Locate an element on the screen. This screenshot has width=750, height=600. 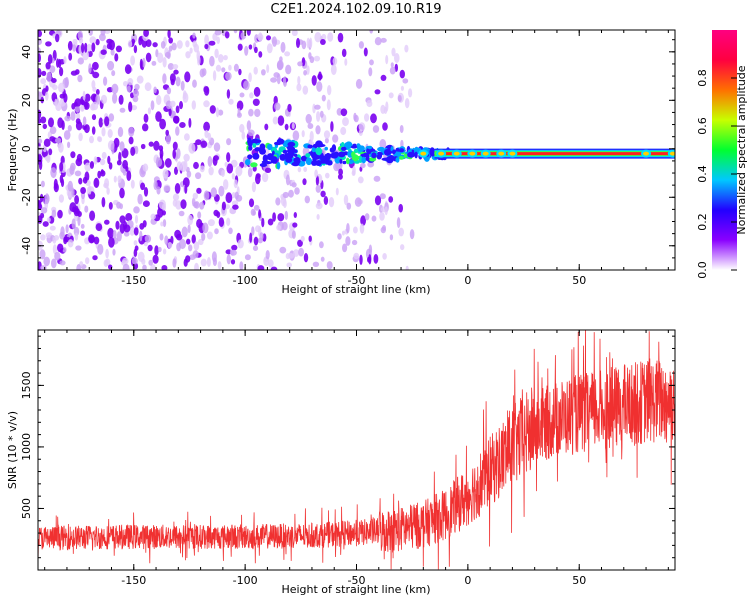
colorbar-gradient is located at coordinates (724, 150).